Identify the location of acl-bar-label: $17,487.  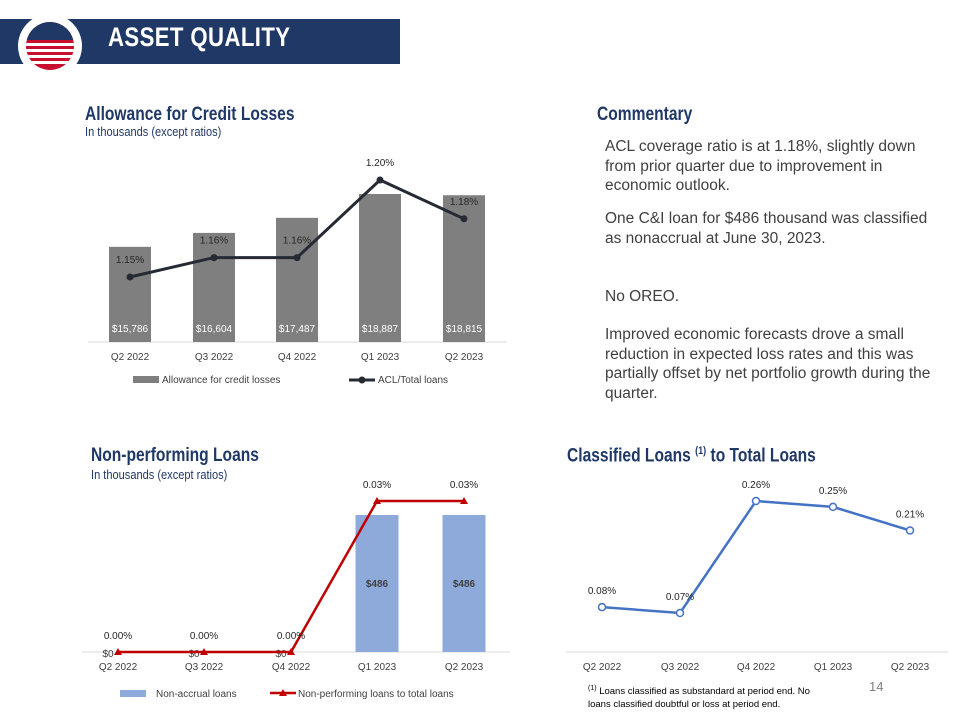
(297, 329).